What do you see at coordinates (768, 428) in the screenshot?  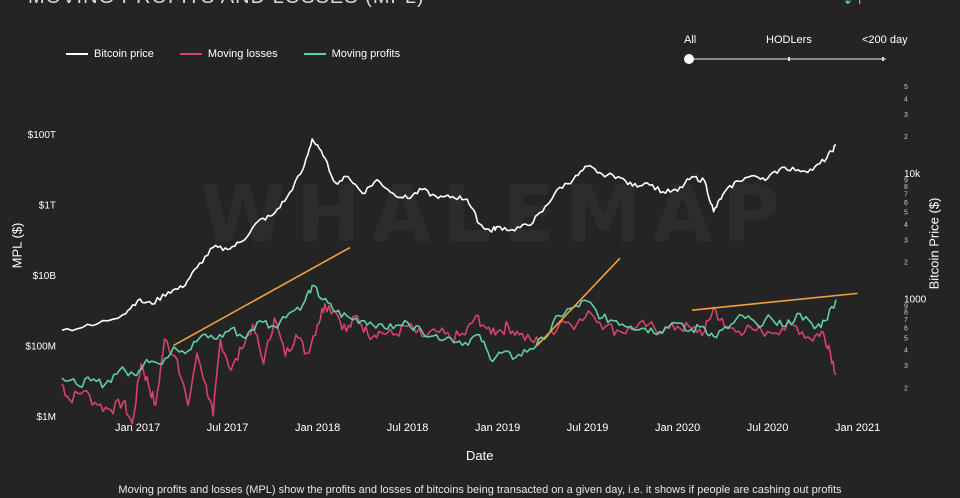 I see `x-tick-label: Jul 2020` at bounding box center [768, 428].